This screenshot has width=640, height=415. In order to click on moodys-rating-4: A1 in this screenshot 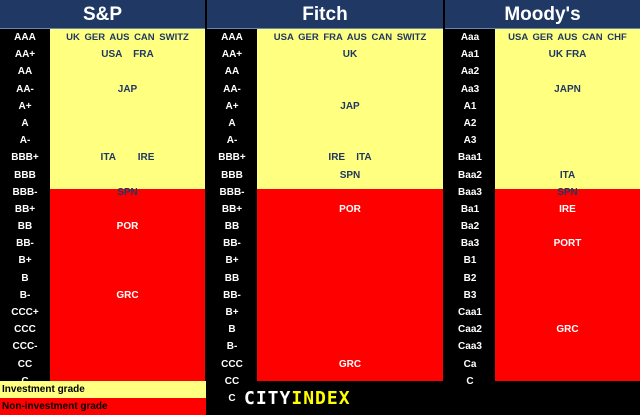, I will do `click(470, 106)`.